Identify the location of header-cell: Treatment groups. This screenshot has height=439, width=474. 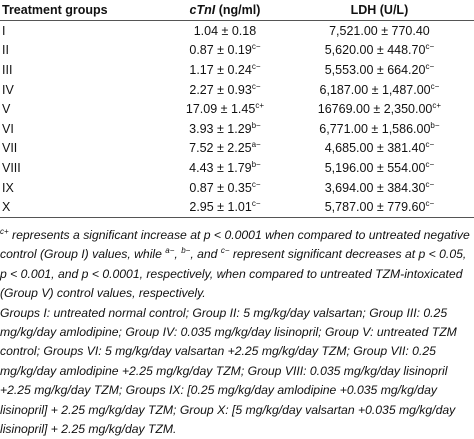
(83, 10).